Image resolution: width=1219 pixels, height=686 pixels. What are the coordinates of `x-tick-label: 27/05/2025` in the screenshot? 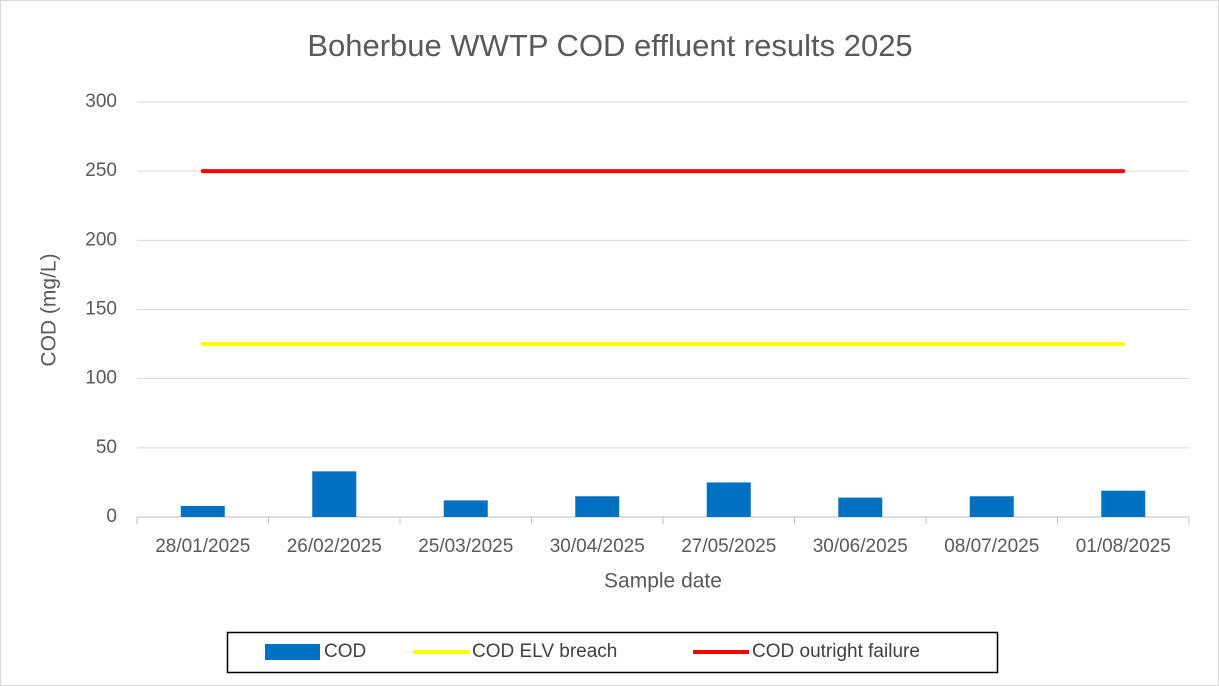 It's located at (728, 546).